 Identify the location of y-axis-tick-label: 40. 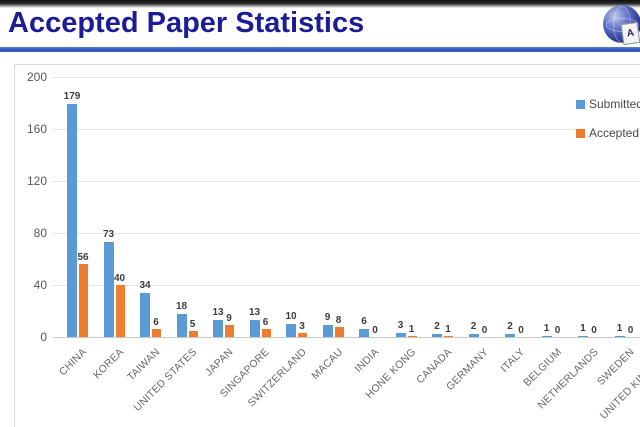
(40, 285).